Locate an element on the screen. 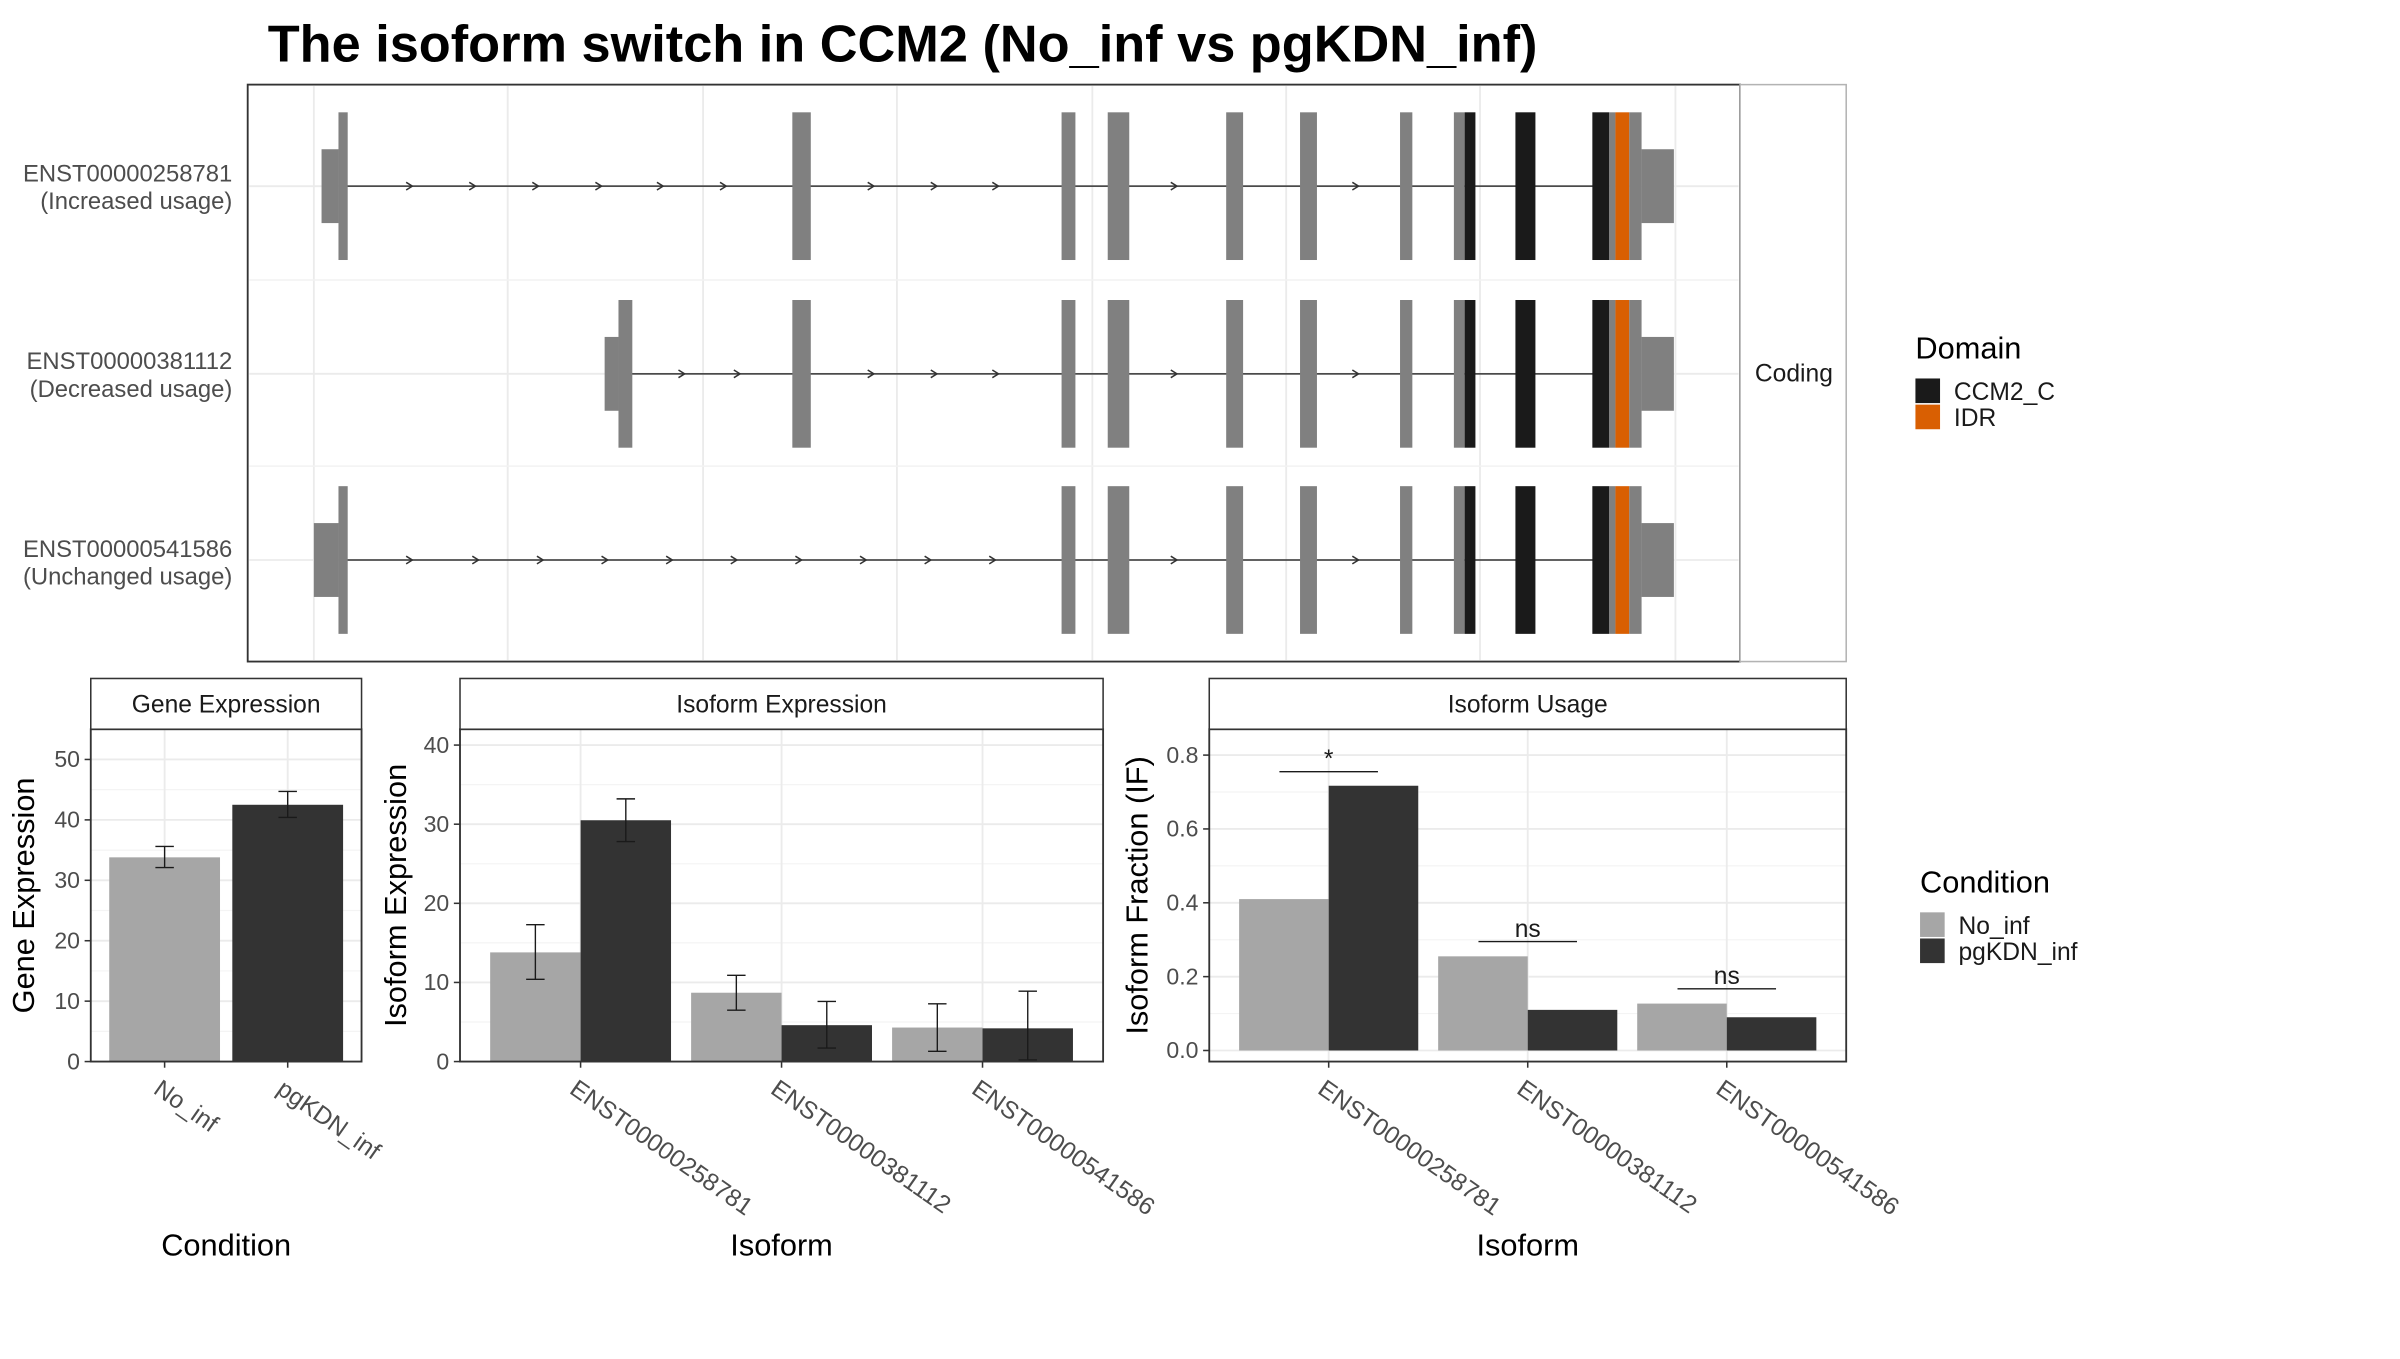  y-tick-label: 0.0 is located at coordinates (1182, 1050).